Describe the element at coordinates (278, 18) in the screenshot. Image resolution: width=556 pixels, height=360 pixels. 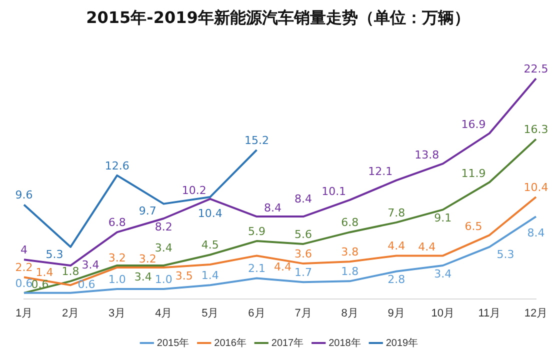
I see `chart-title: 2015年-2019年新能源汽车销量走势（单位：万辆）` at that location.